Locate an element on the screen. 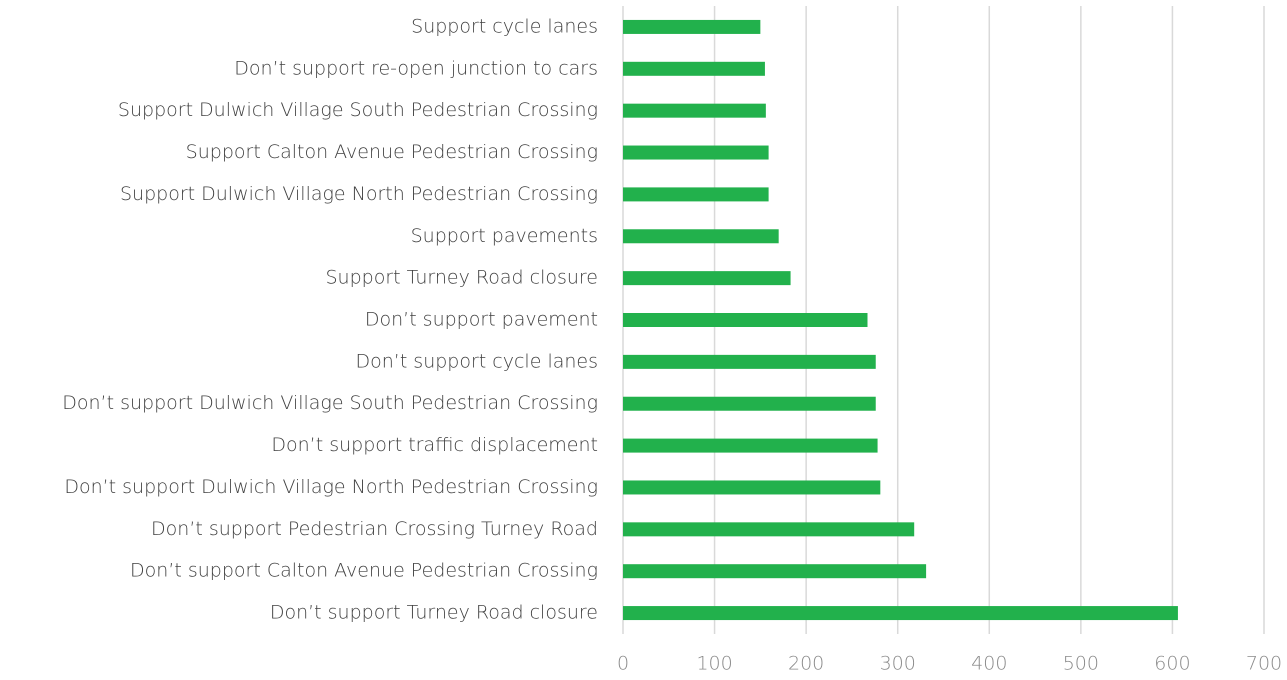  x-tick-label: 100 is located at coordinates (714, 664).